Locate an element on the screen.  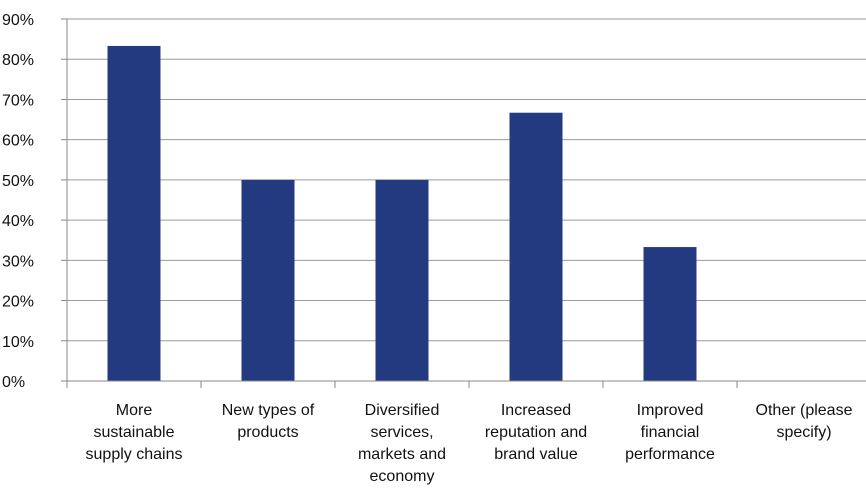
x-category-label: Other (please specify) is located at coordinates (804, 421).